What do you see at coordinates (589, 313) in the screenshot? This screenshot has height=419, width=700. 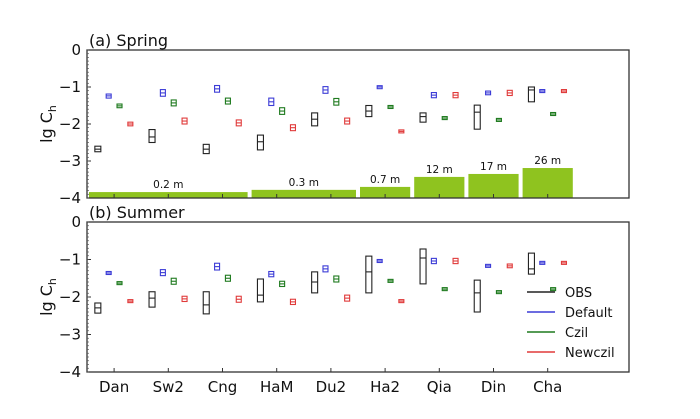 I see `legend-label-default: Default` at bounding box center [589, 313].